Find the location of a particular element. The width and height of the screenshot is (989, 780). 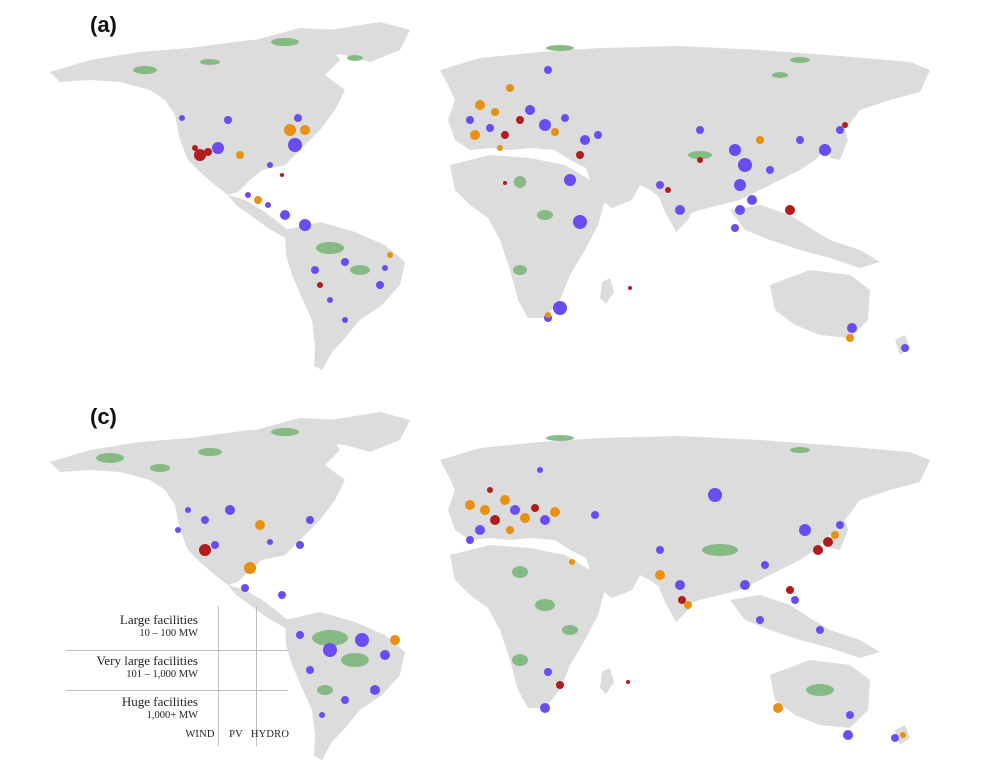

legend-dot-hydro-large is located at coordinates (272, 628).